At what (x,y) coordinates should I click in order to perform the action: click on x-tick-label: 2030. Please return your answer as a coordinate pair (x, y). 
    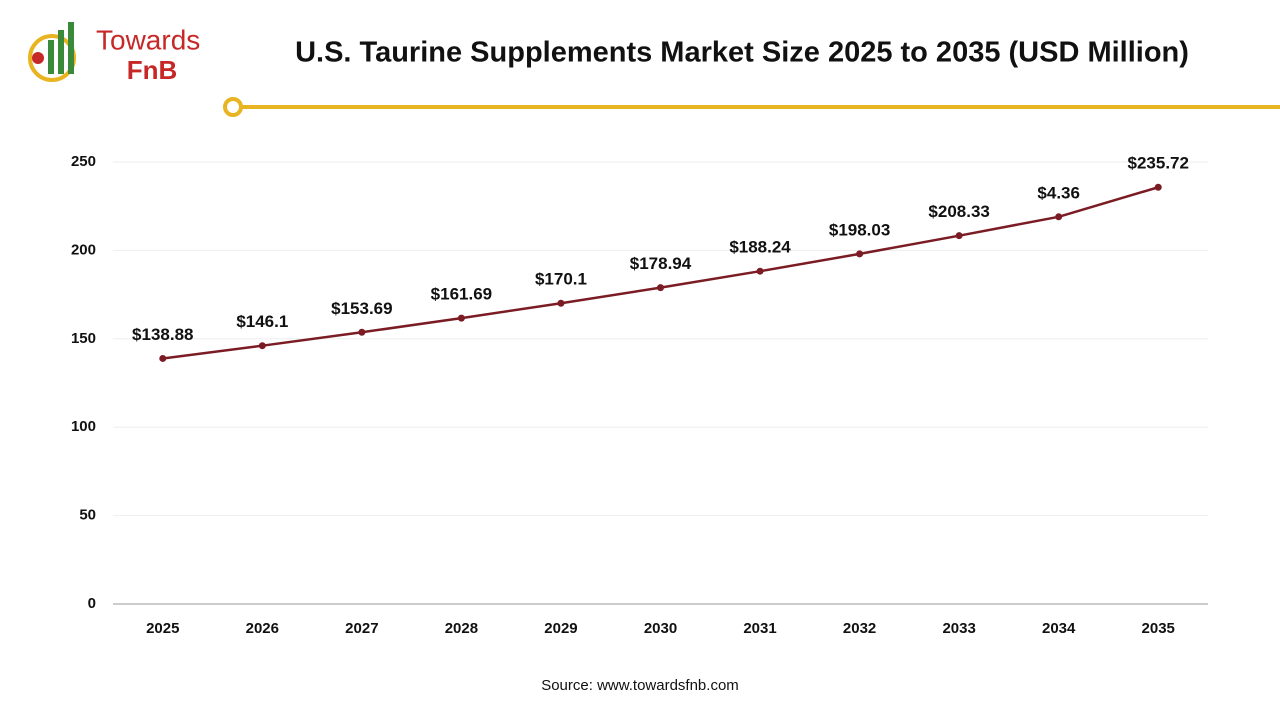
    Looking at the image, I should click on (660, 628).